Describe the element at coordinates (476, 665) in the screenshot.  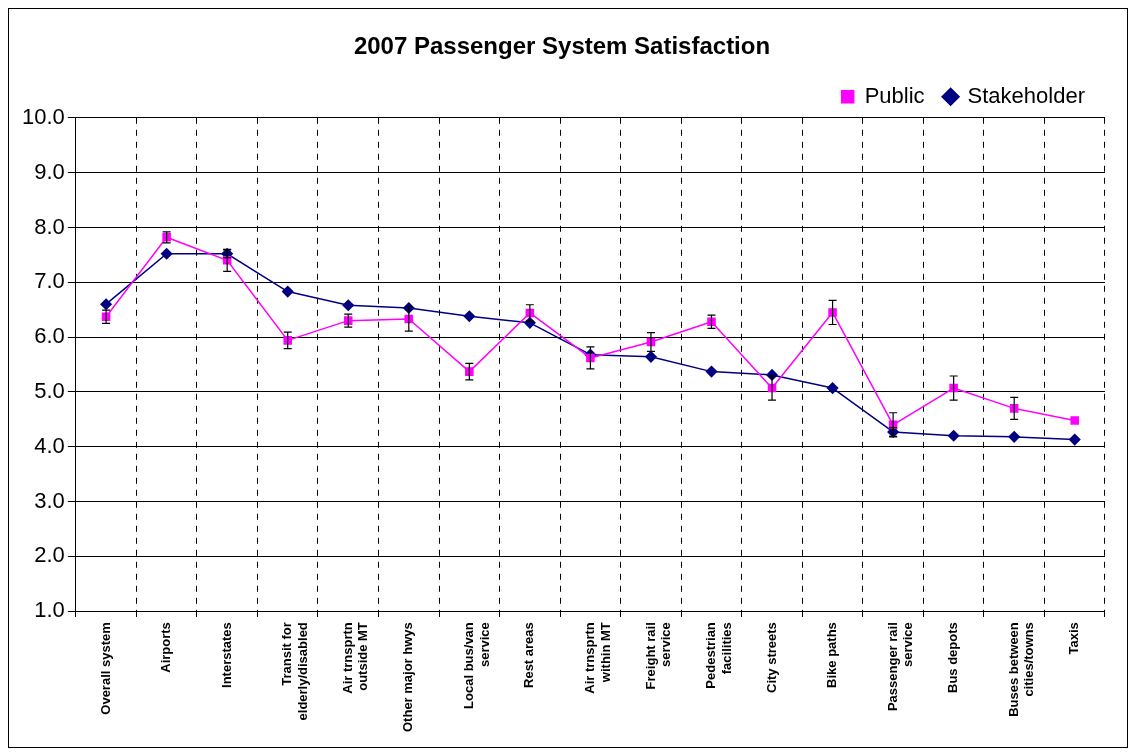
I see `x-tick-label: Local bus/van service` at that location.